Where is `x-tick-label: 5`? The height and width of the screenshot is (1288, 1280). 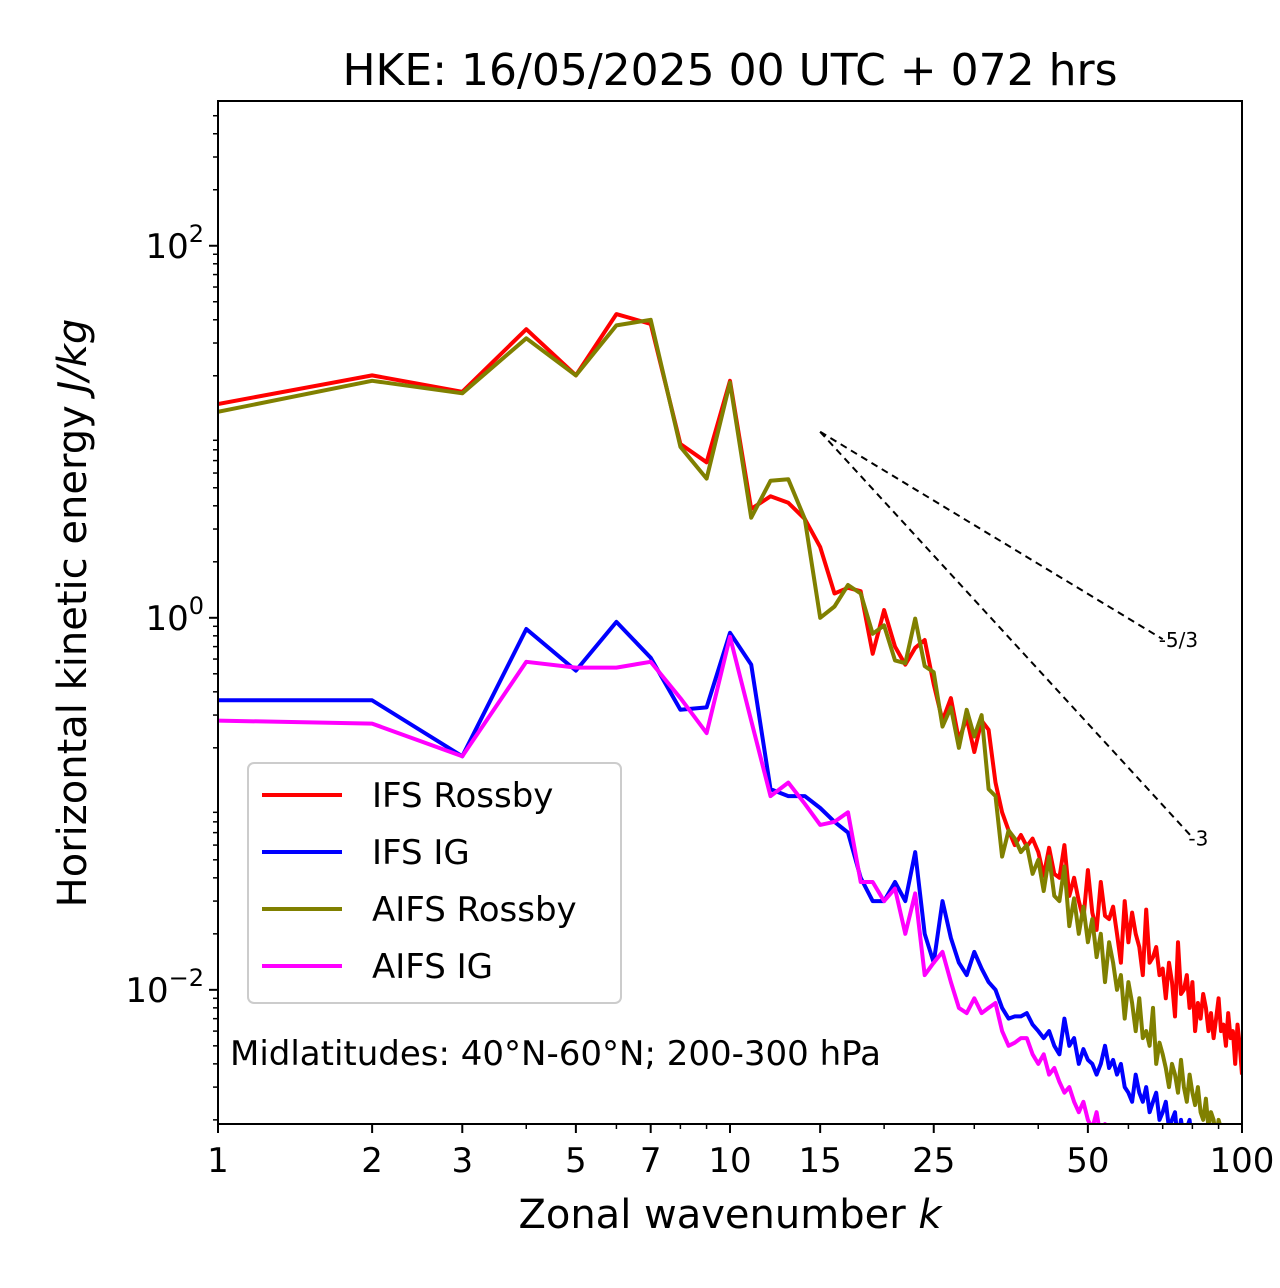 x-tick-label: 5 is located at coordinates (576, 1161).